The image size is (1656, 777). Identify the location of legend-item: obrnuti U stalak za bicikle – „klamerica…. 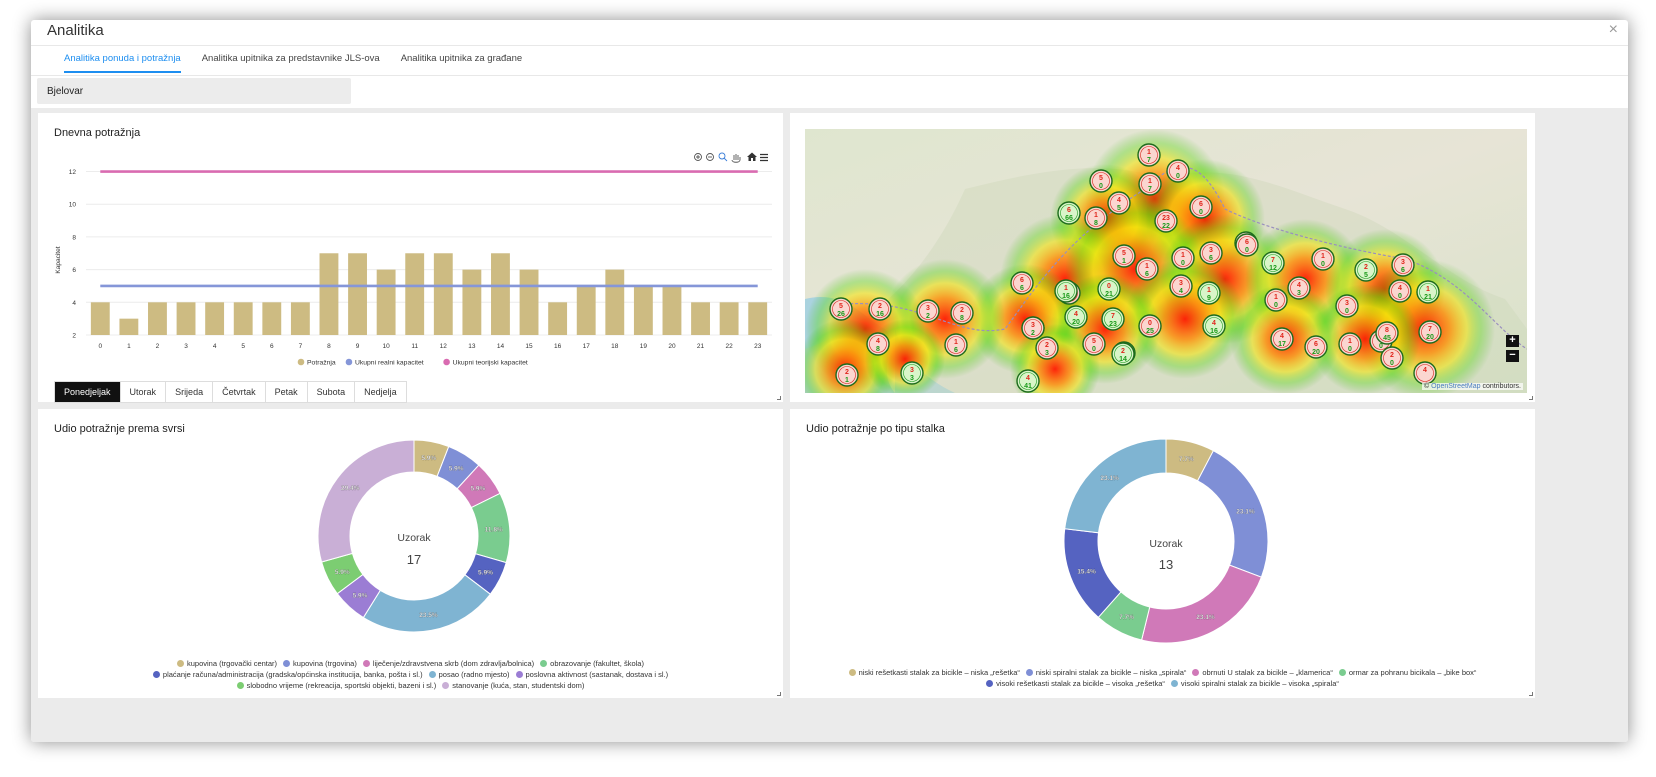
(1262, 672).